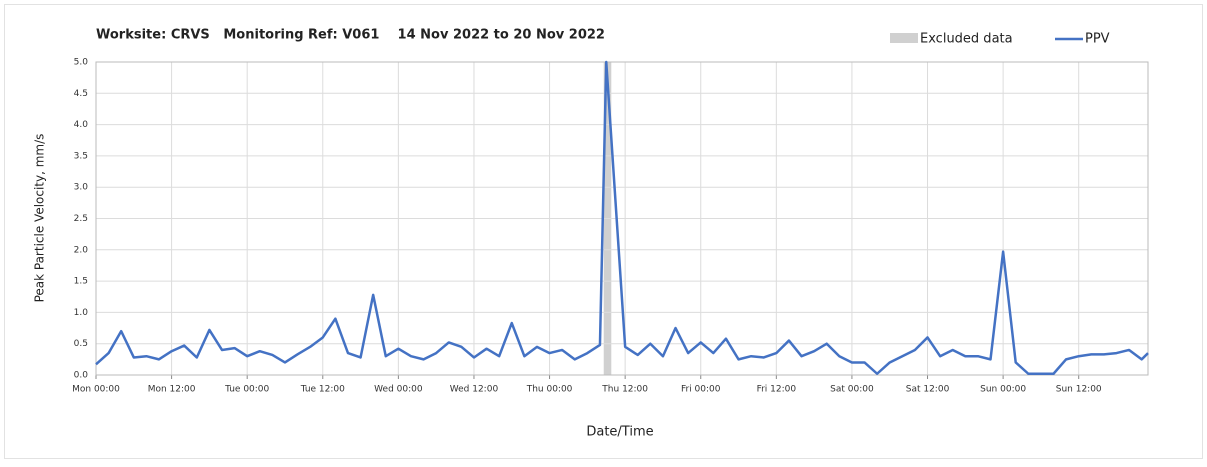 This screenshot has width=1207, height=467. Describe the element at coordinates (474, 390) in the screenshot. I see `x-tick-label: Wed 12:00` at that location.